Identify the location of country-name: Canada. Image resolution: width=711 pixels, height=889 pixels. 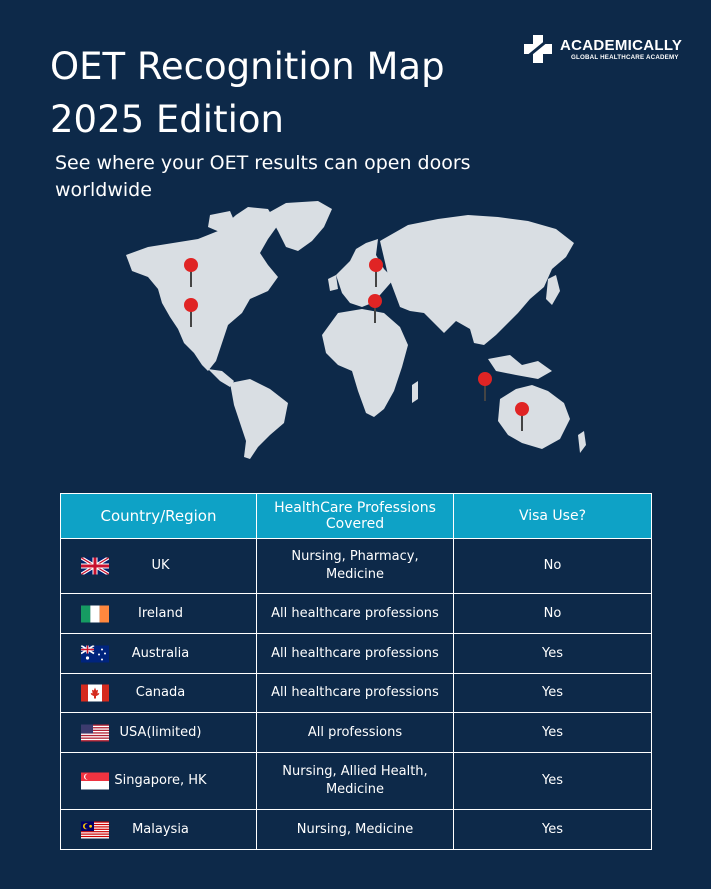
(160, 692).